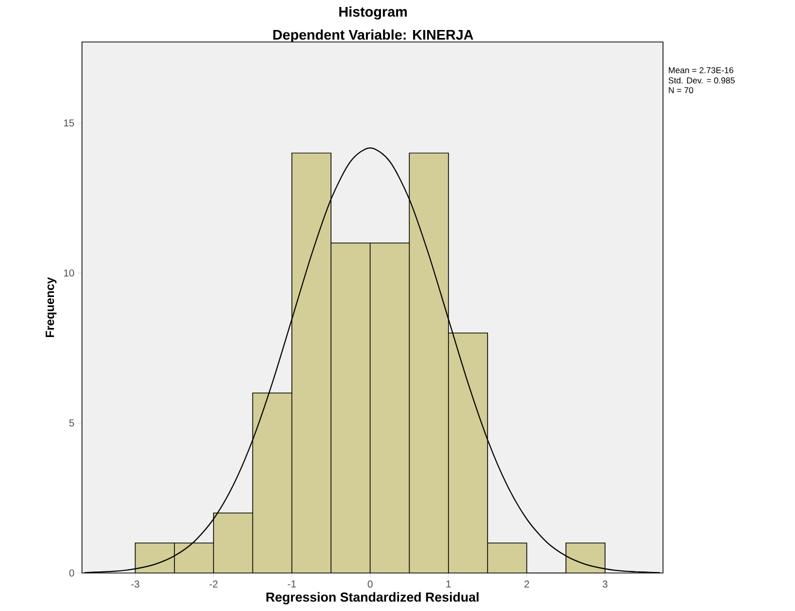 The width and height of the screenshot is (795, 611). What do you see at coordinates (448, 584) in the screenshot?
I see `x-tick-label: 1` at bounding box center [448, 584].